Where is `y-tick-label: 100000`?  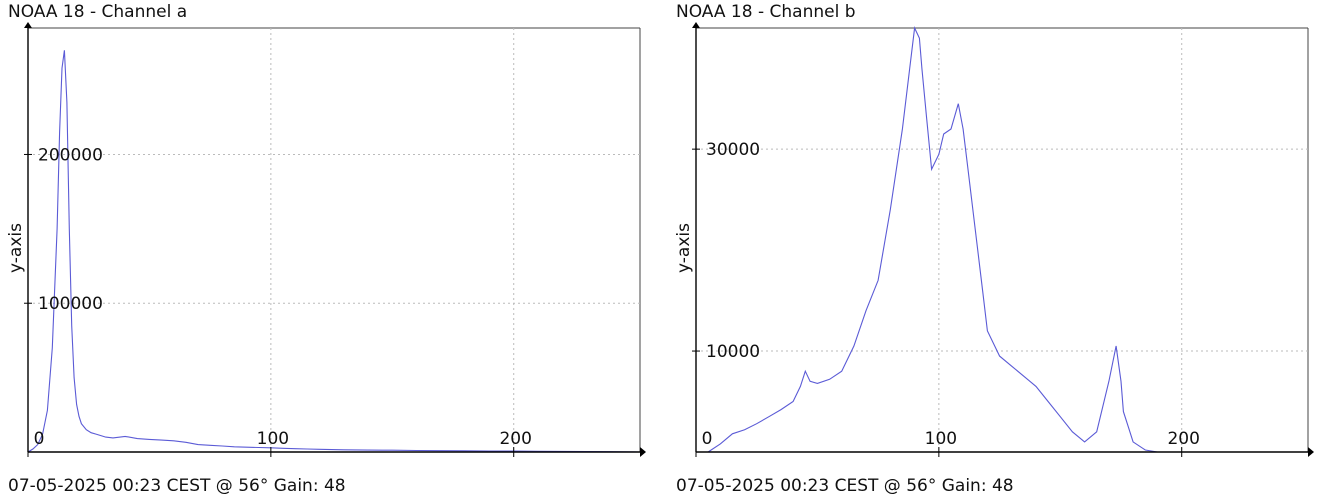 y-tick-label: 100000 is located at coordinates (70, 304).